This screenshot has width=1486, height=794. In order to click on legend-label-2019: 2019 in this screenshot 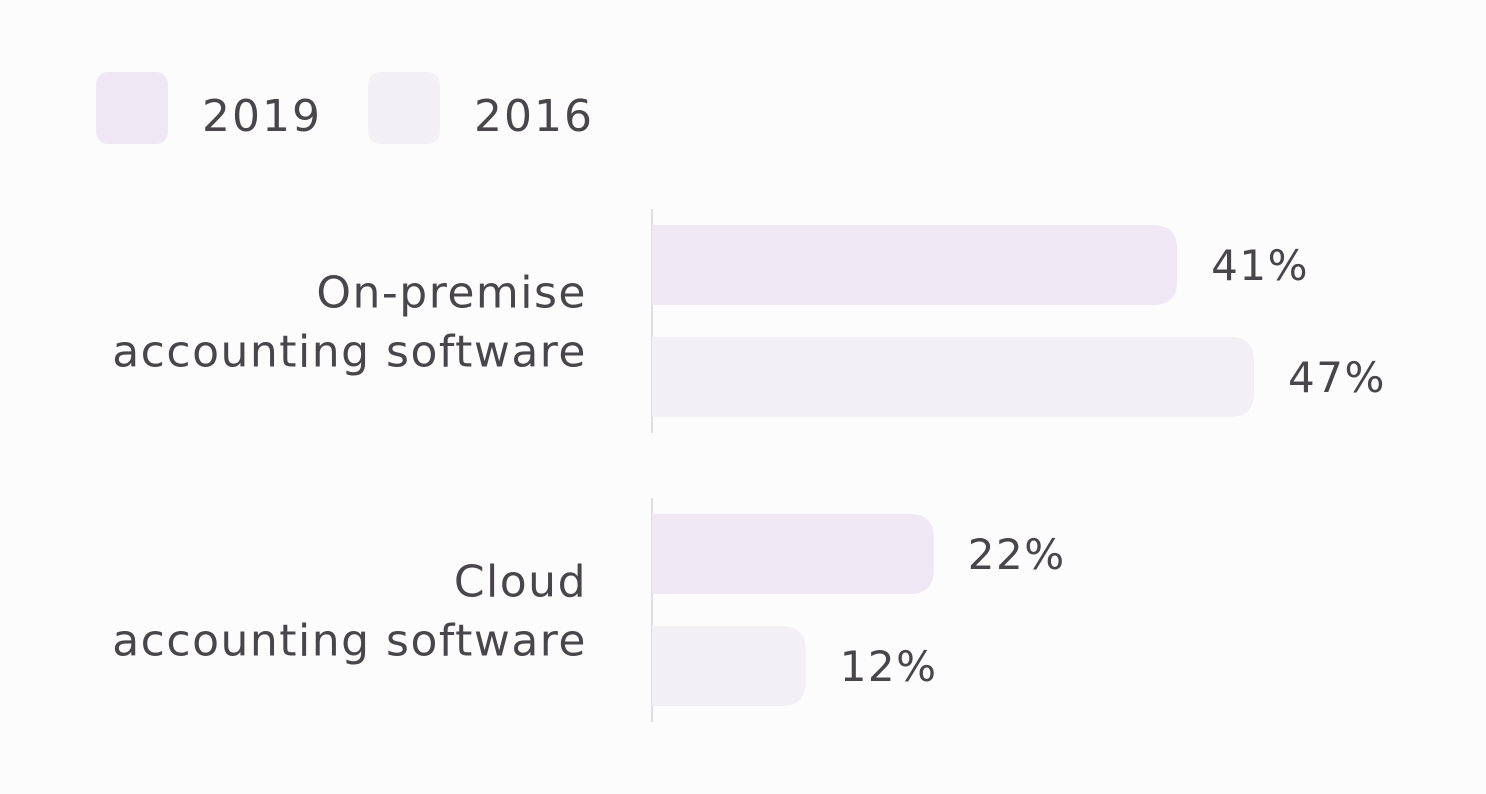, I will do `click(262, 116)`.